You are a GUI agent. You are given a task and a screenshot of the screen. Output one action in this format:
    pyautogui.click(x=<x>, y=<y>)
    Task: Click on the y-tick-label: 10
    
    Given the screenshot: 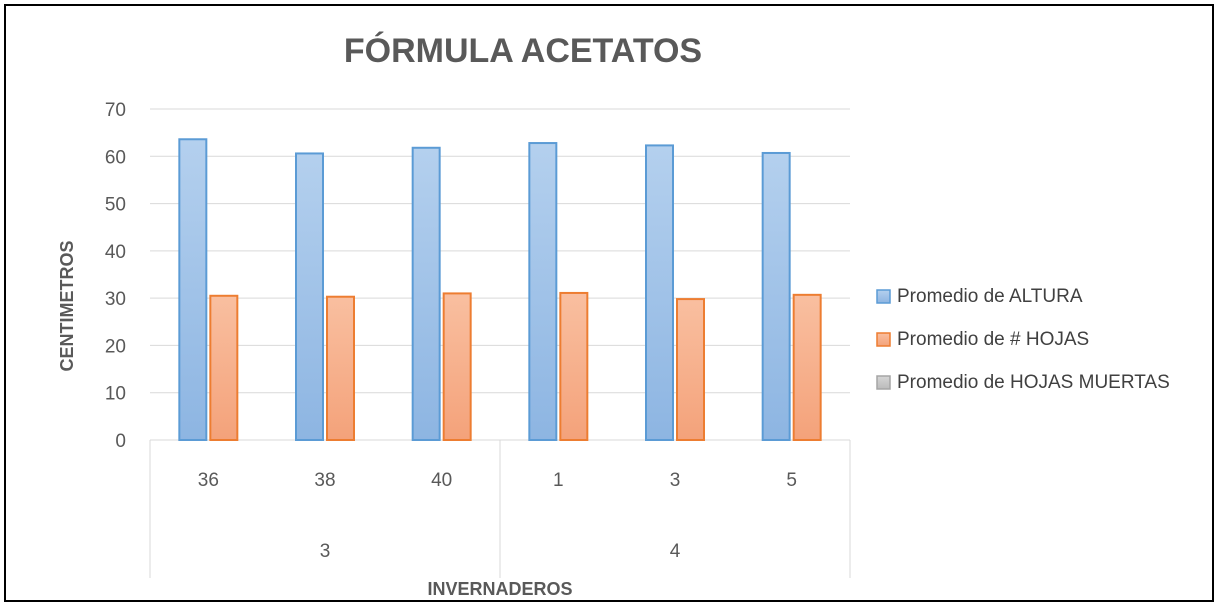 What is the action you would take?
    pyautogui.click(x=115, y=394)
    